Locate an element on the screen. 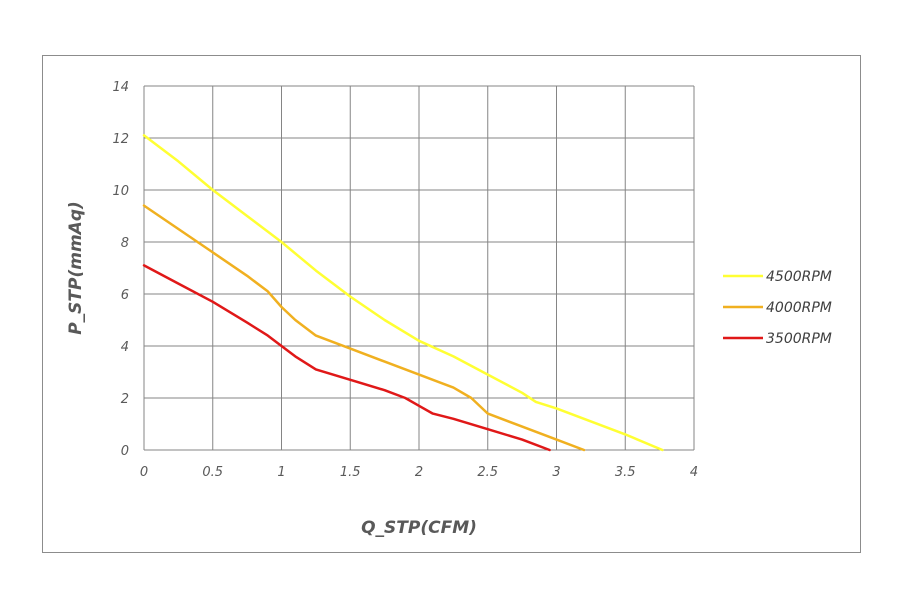 This screenshot has height=611, width=905. legend-label: 4000RPM is located at coordinates (799, 308).